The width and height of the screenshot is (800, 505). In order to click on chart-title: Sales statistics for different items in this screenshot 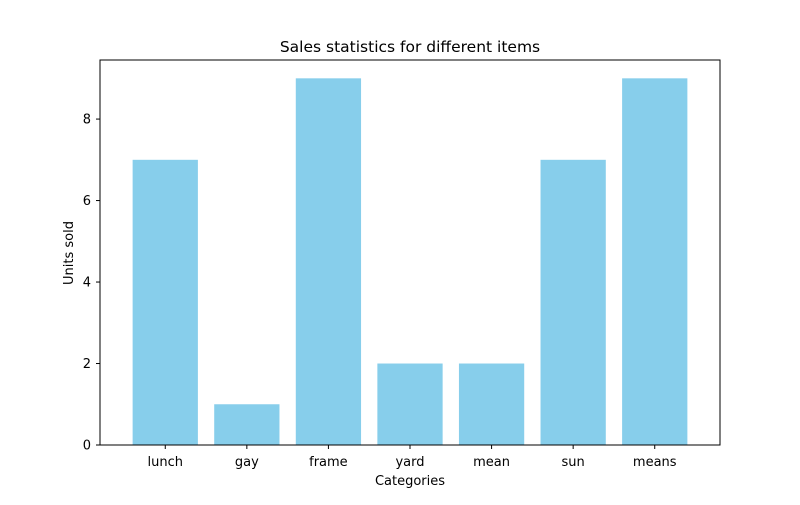, I will do `click(410, 47)`.